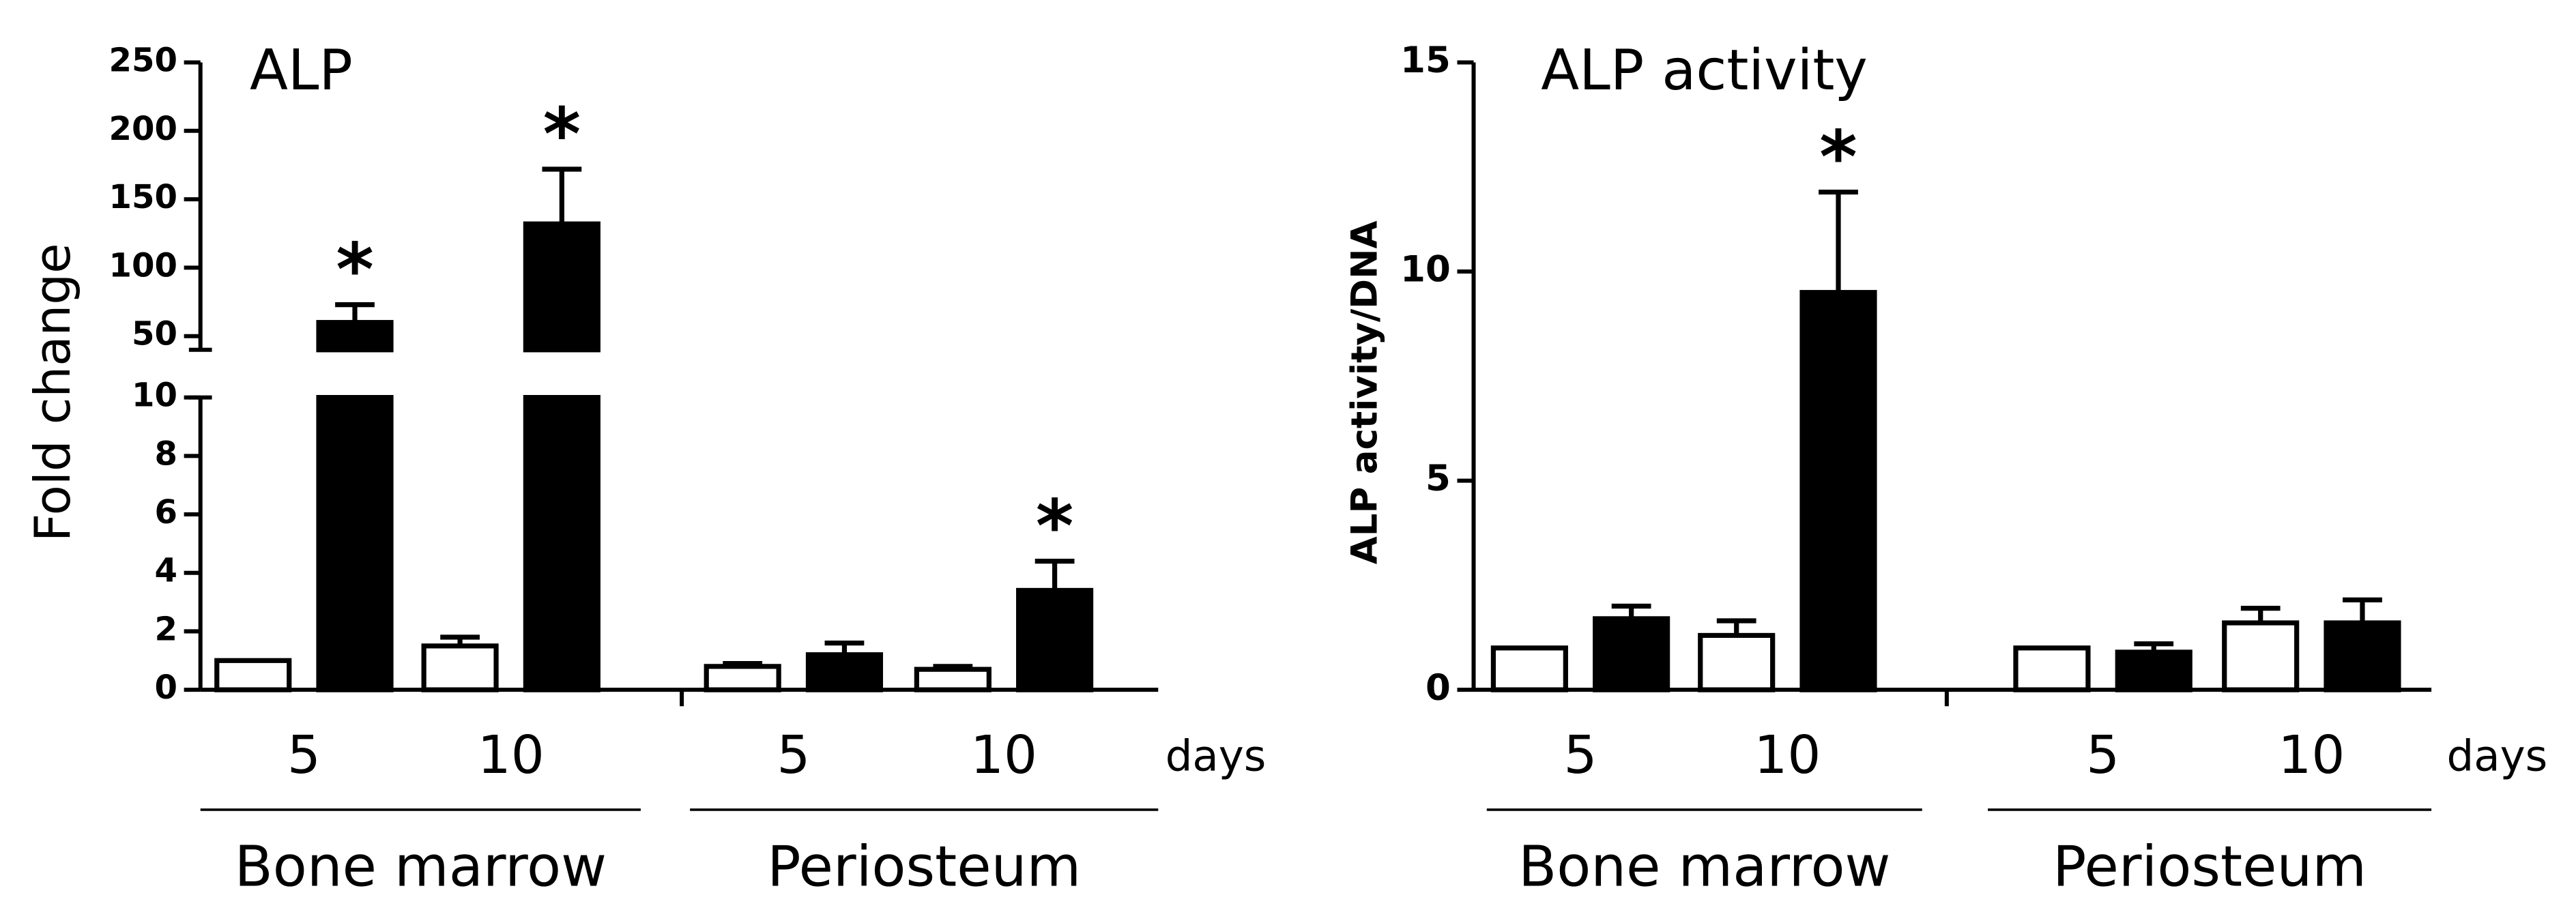  What do you see at coordinates (143, 129) in the screenshot?
I see `y-tick-label: 200` at bounding box center [143, 129].